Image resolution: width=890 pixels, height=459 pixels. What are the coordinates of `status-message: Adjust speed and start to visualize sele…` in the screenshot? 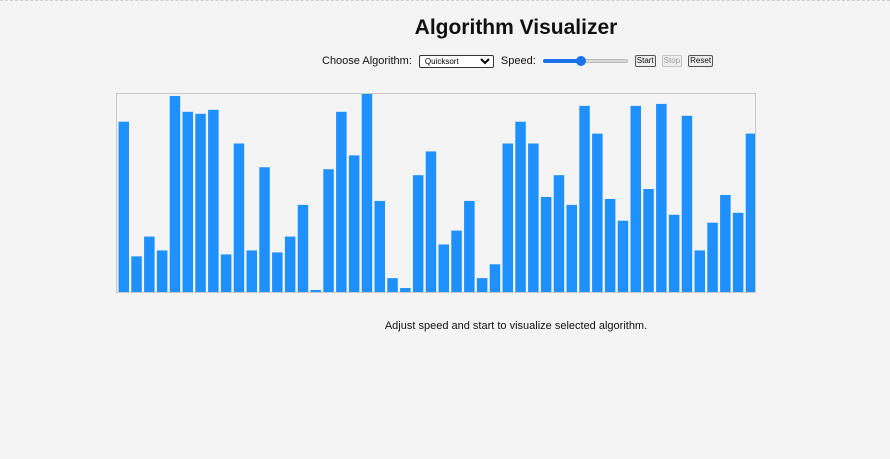 It's located at (516, 326).